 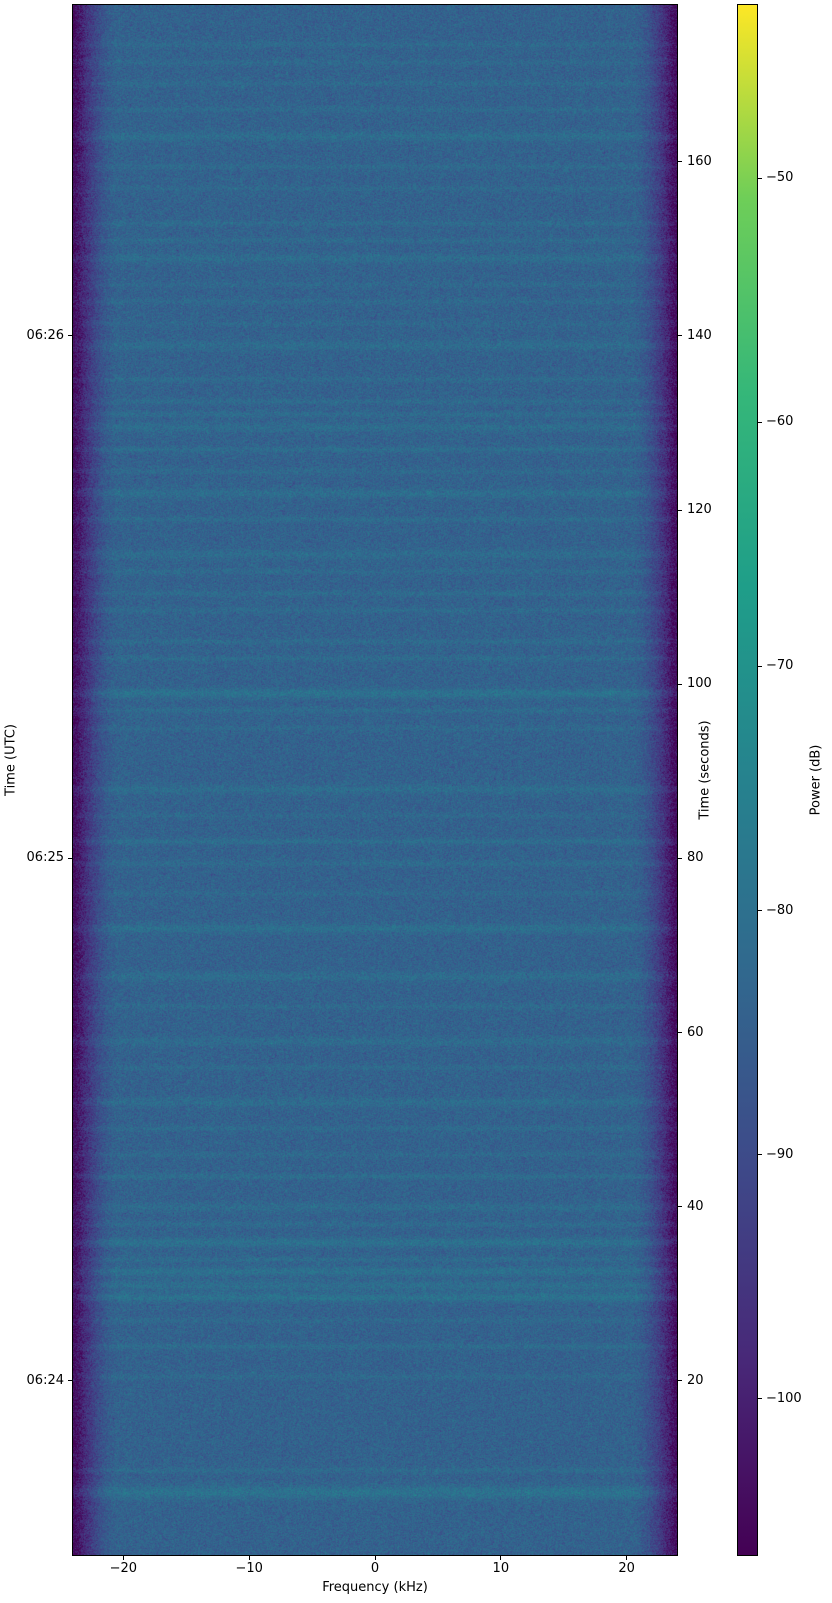 What do you see at coordinates (780, 422) in the screenshot?
I see `colorbar-tick-label: −60` at bounding box center [780, 422].